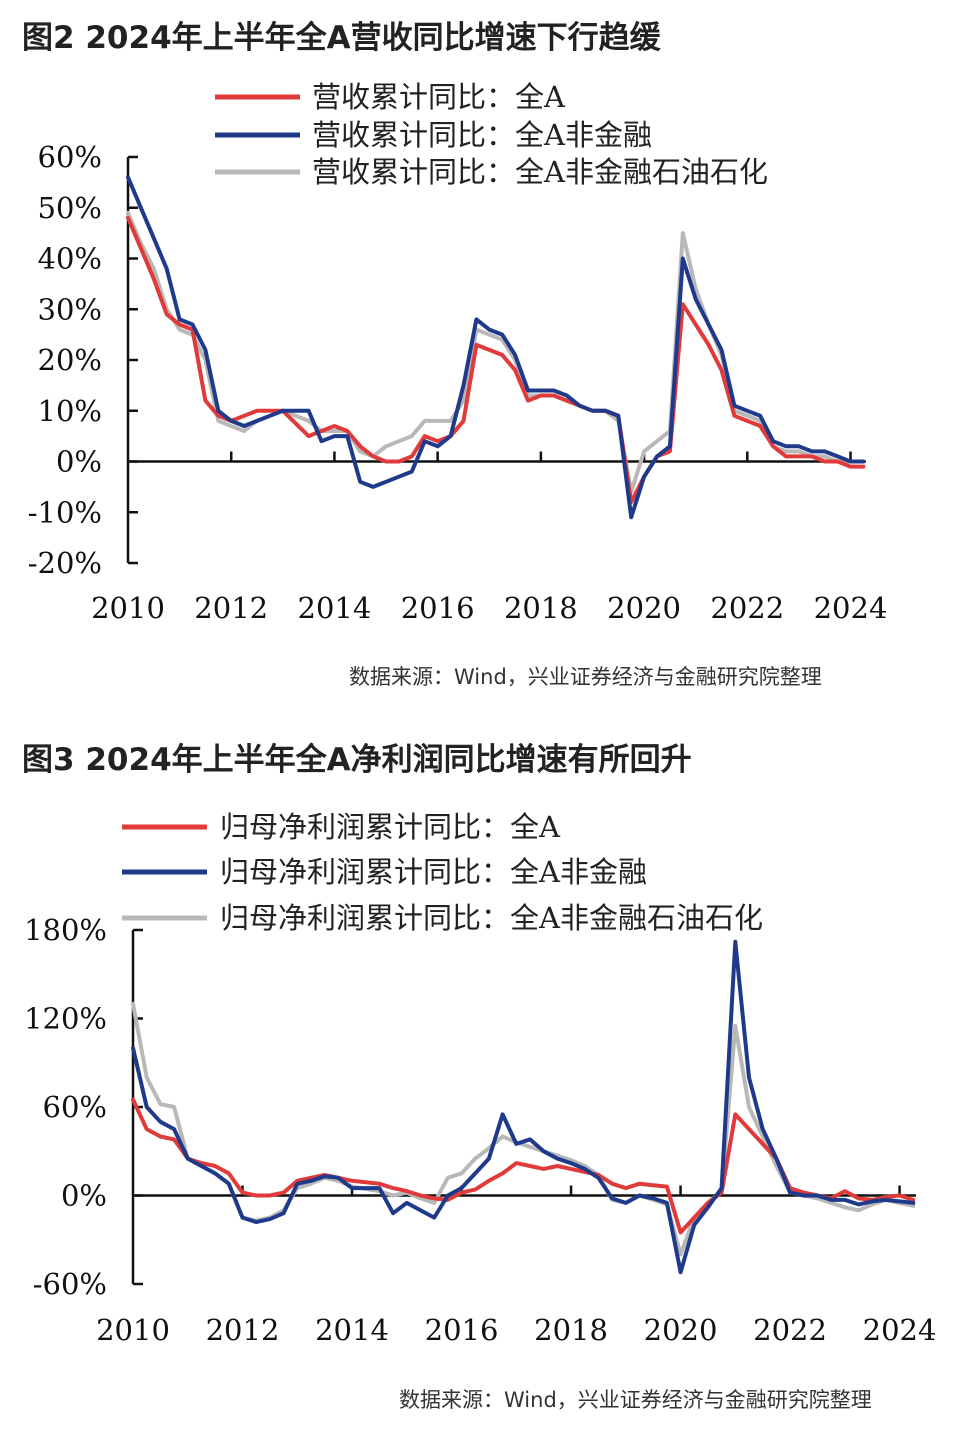 This screenshot has width=975, height=1431. Describe the element at coordinates (65, 930) in the screenshot. I see `y-tick-label: 180%` at that location.